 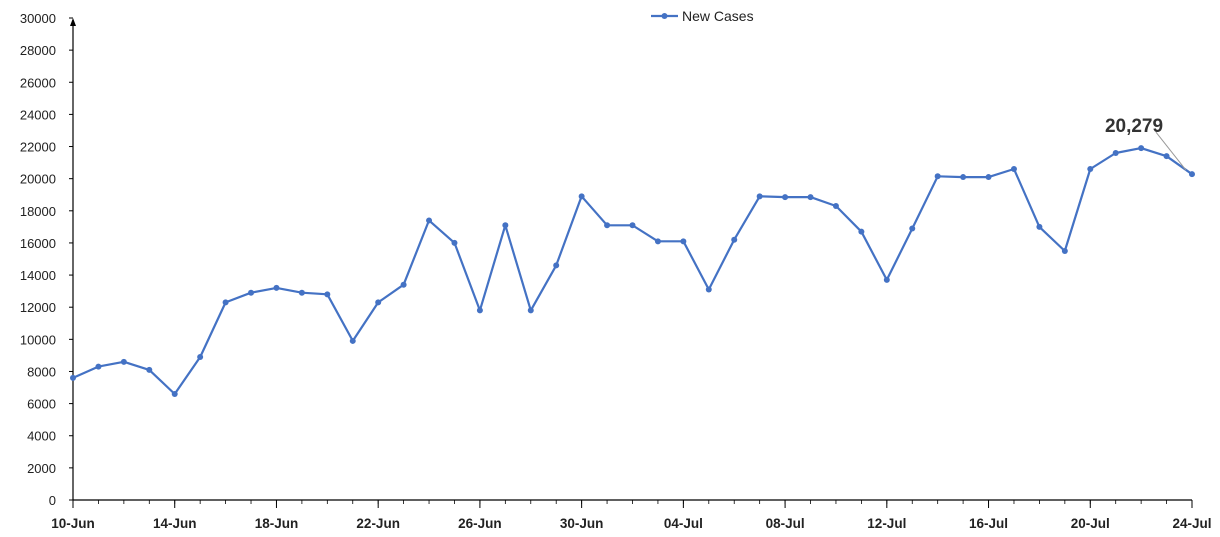 I want to click on legend: New Cases, so click(x=702, y=16).